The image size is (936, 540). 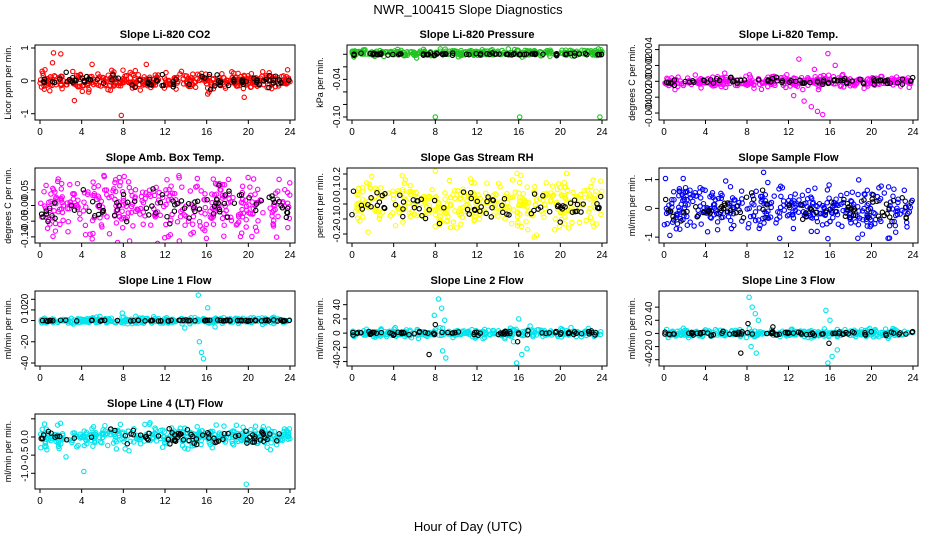 What do you see at coordinates (40, 378) in the screenshot?
I see `x-tick-label: 0` at bounding box center [40, 378].